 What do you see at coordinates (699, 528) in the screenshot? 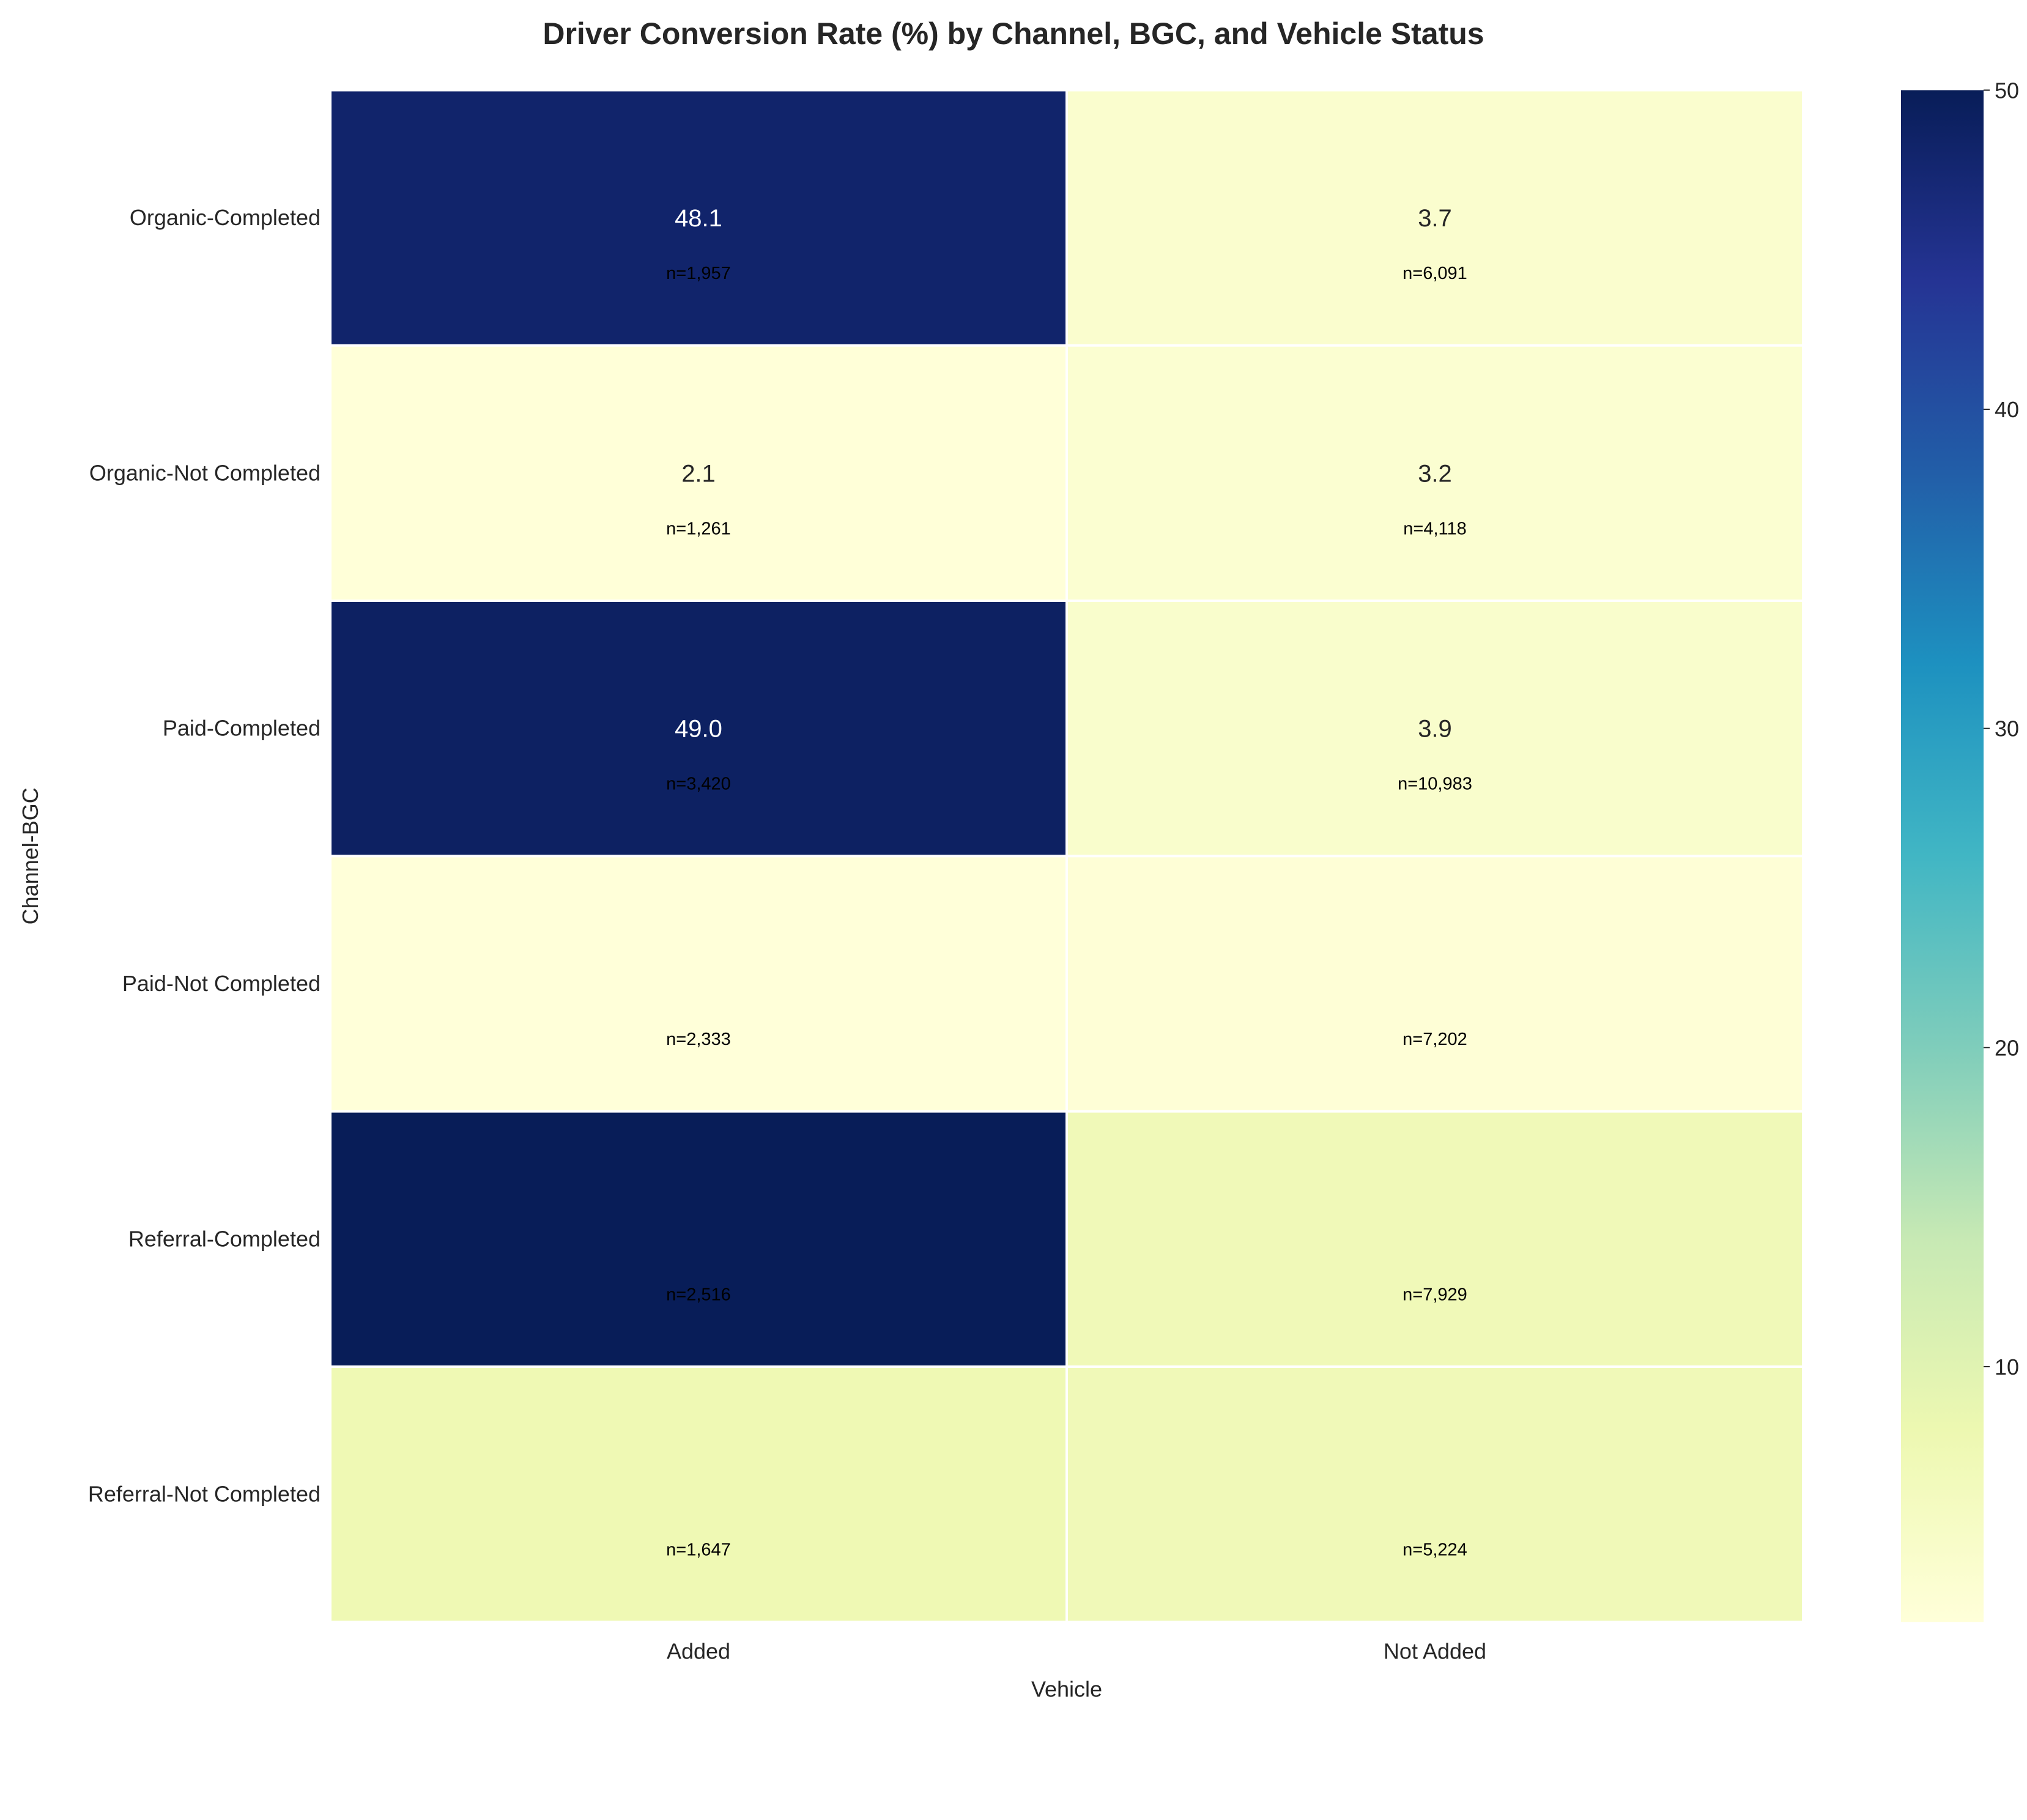
I see `cell-count-label: n=1,261` at bounding box center [699, 528].